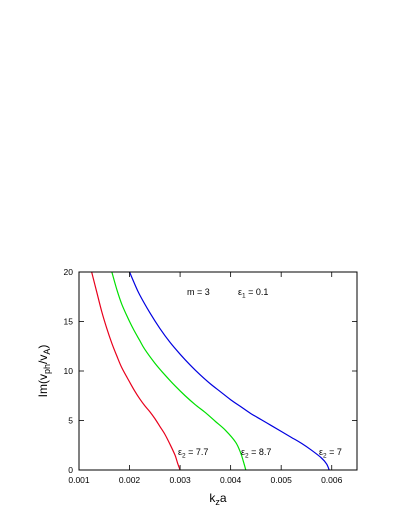 The height and width of the screenshot is (532, 411). I want to click on series-label-3: ε2 = 7, so click(330, 453).